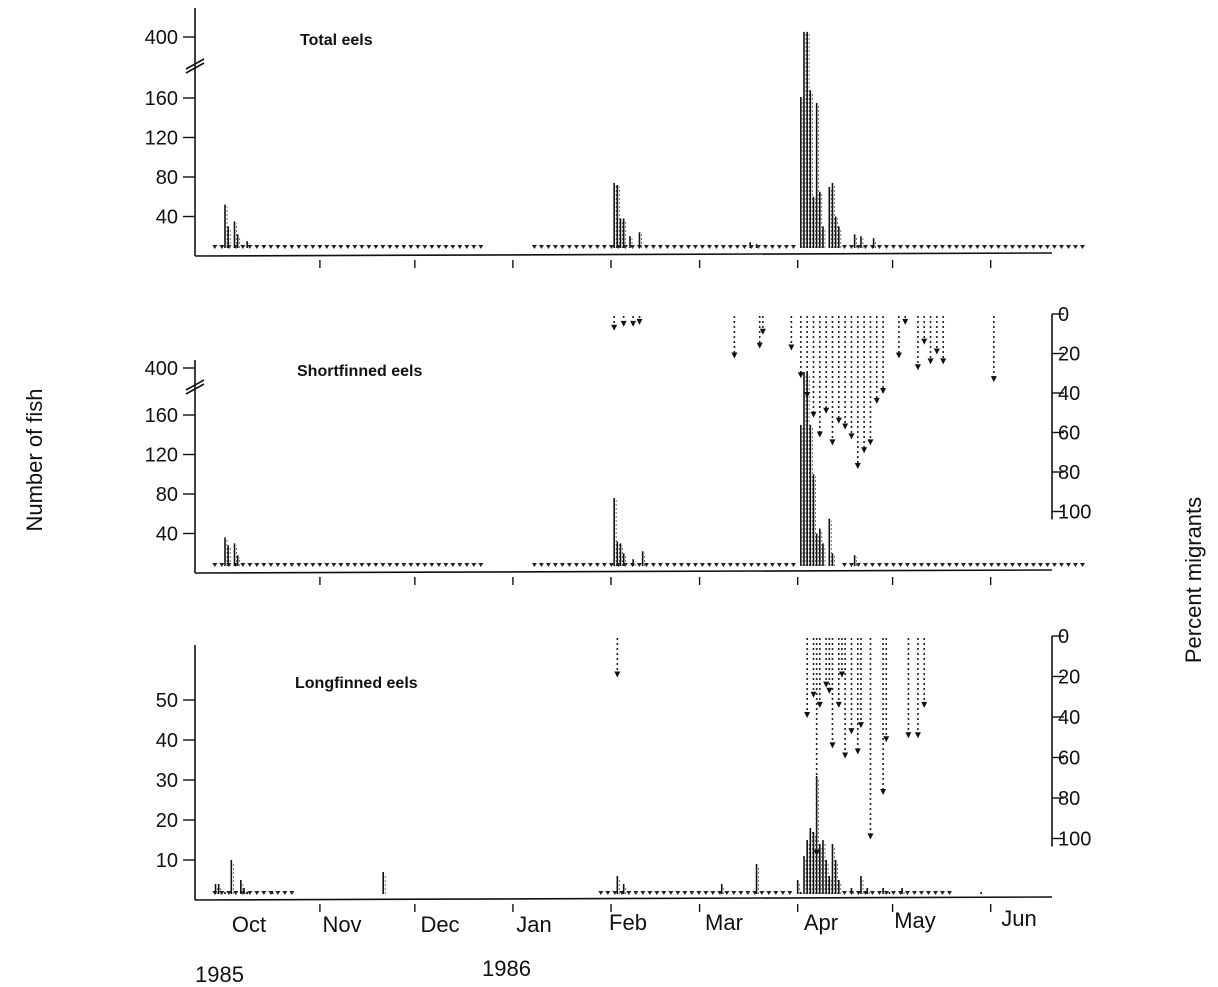 This screenshot has width=1218, height=987. What do you see at coordinates (356, 683) in the screenshot?
I see `panel-title: Longfinned eels` at bounding box center [356, 683].